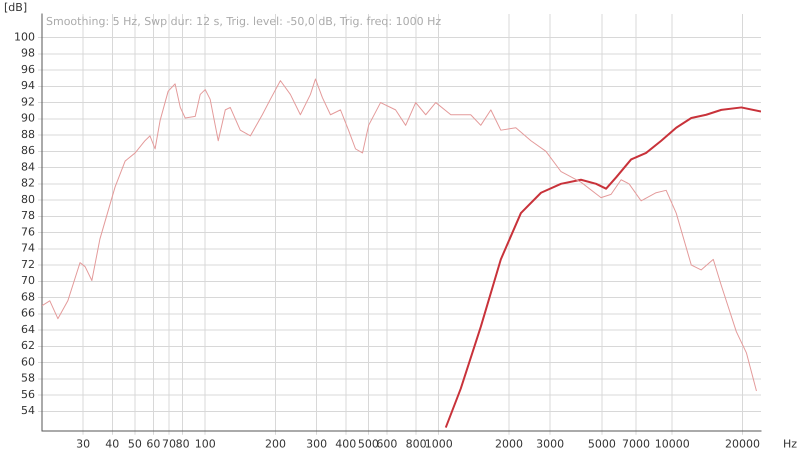 This screenshot has height=454, width=799. What do you see at coordinates (112, 443) in the screenshot?
I see `x-tick-label: 40` at bounding box center [112, 443].